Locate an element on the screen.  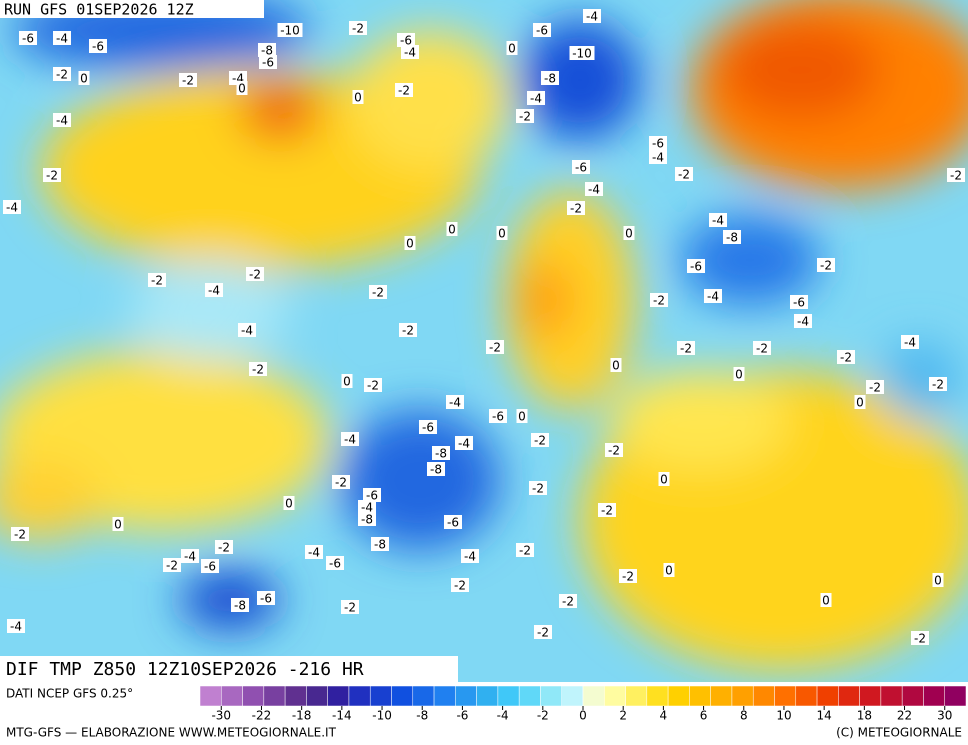
tick-label: 2 is located at coordinates (623, 716).